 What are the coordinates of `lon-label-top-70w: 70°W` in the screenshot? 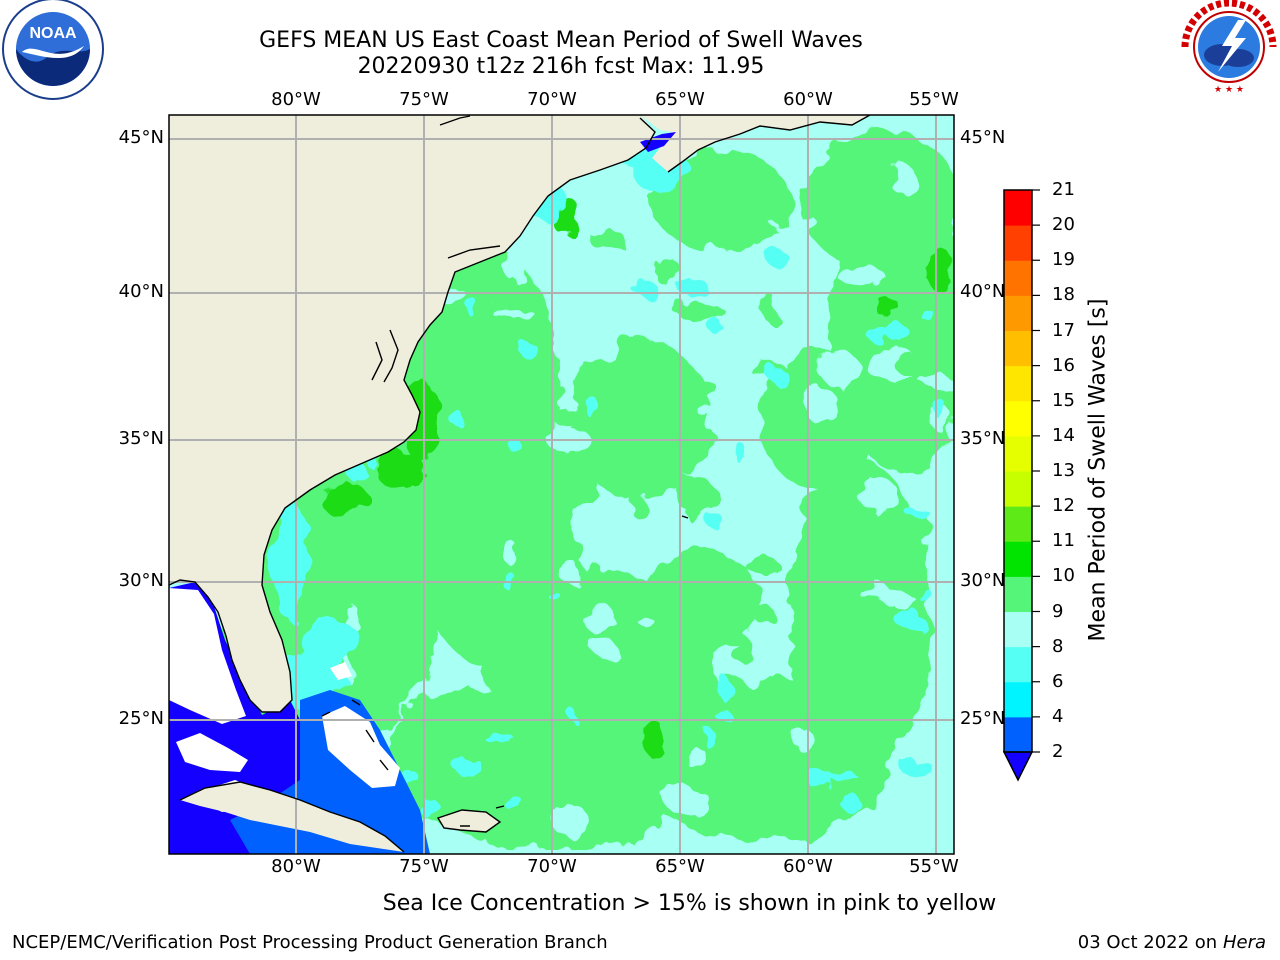 It's located at (552, 99).